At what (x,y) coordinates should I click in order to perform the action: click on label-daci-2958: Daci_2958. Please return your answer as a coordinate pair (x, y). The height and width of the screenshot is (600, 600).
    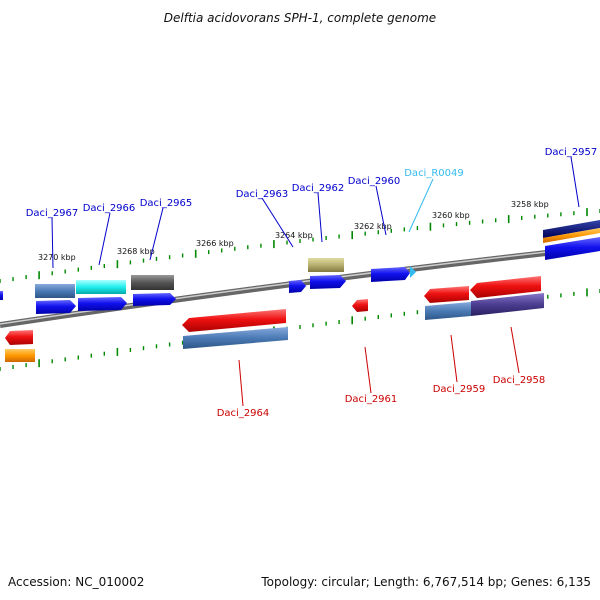
    Looking at the image, I should click on (519, 380).